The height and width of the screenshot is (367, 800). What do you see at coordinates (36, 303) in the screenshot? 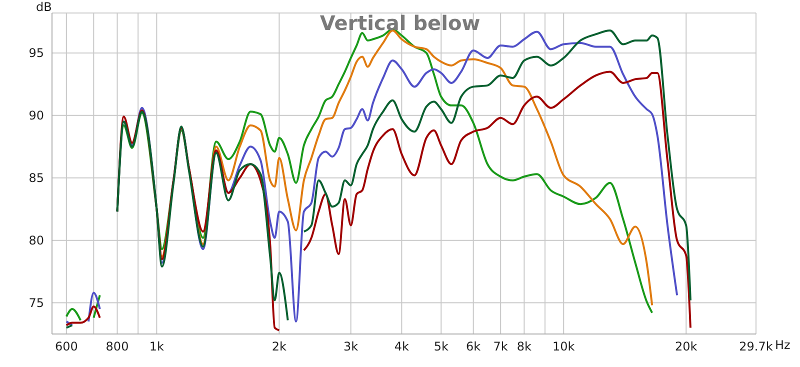
I see `y-tick-label: 75` at bounding box center [36, 303].